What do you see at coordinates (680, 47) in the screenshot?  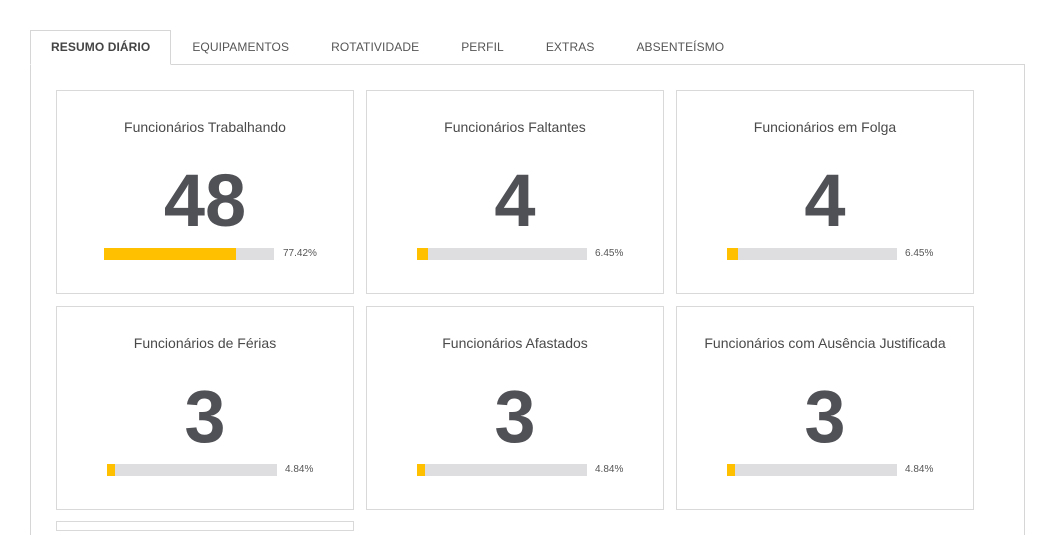 I see `tab-absenteismo: ABSENTEÍSMO` at bounding box center [680, 47].